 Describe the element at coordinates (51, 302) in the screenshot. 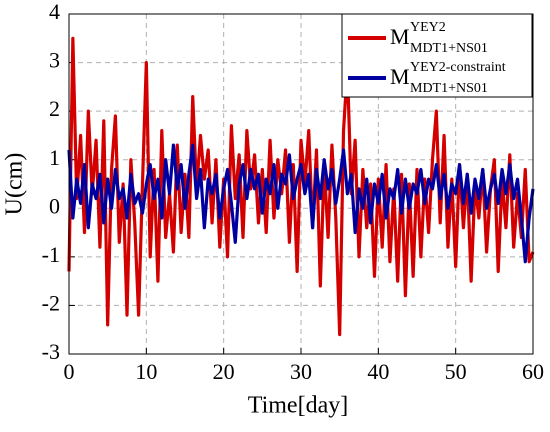

I see `y-tick-label: -2` at that location.